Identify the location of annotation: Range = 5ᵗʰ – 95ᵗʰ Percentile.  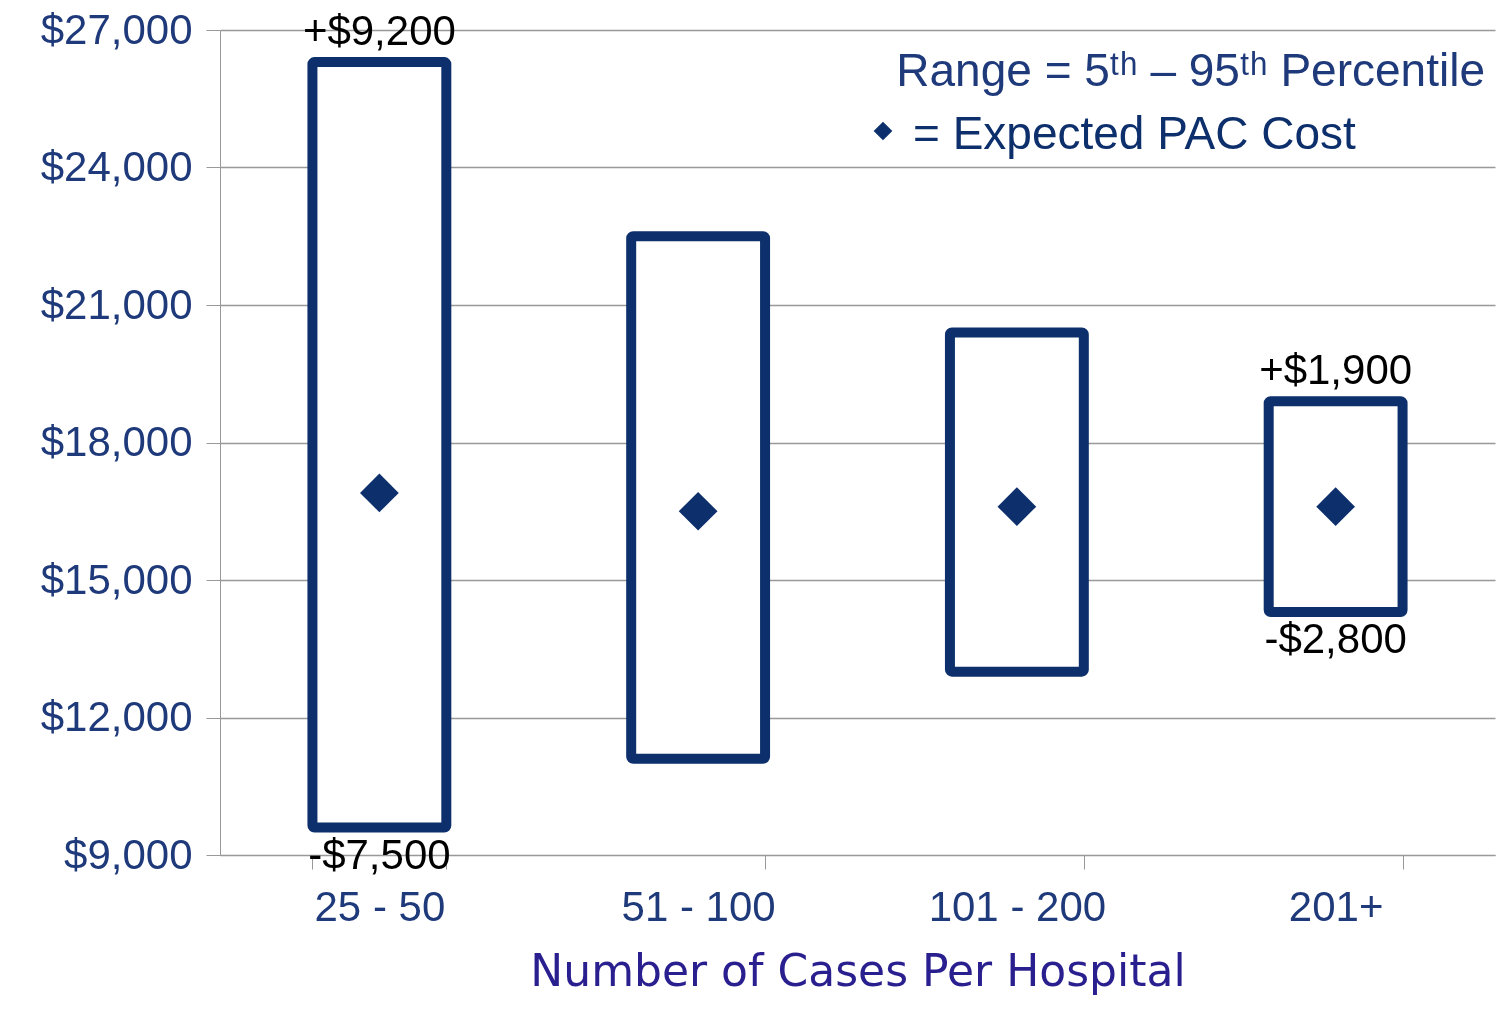
(1190, 70).